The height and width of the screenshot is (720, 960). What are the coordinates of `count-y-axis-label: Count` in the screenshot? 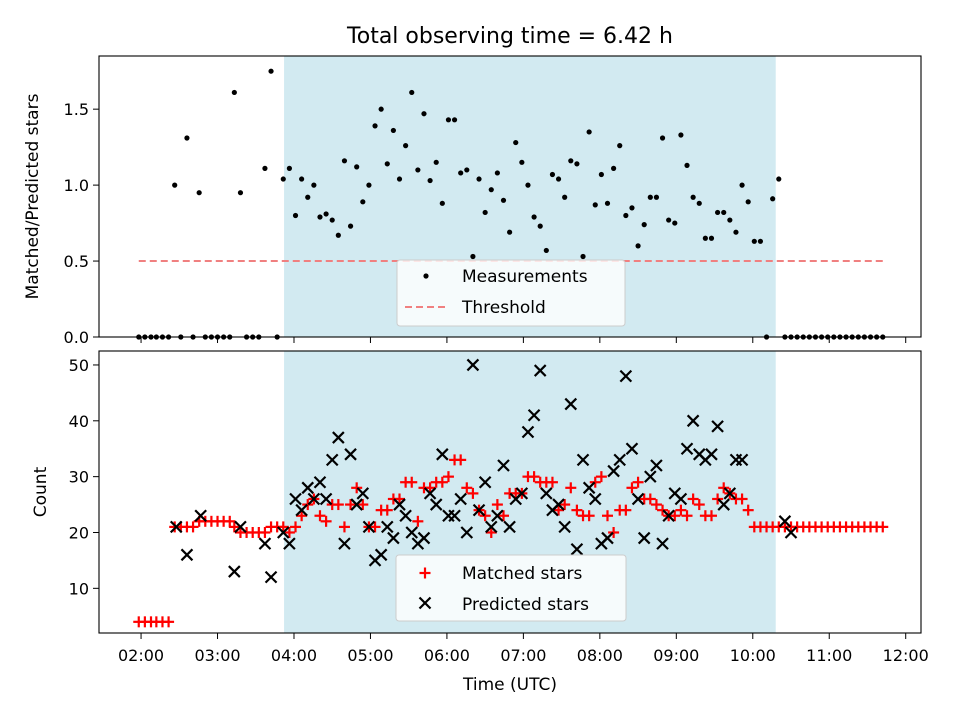 It's located at (41, 491).